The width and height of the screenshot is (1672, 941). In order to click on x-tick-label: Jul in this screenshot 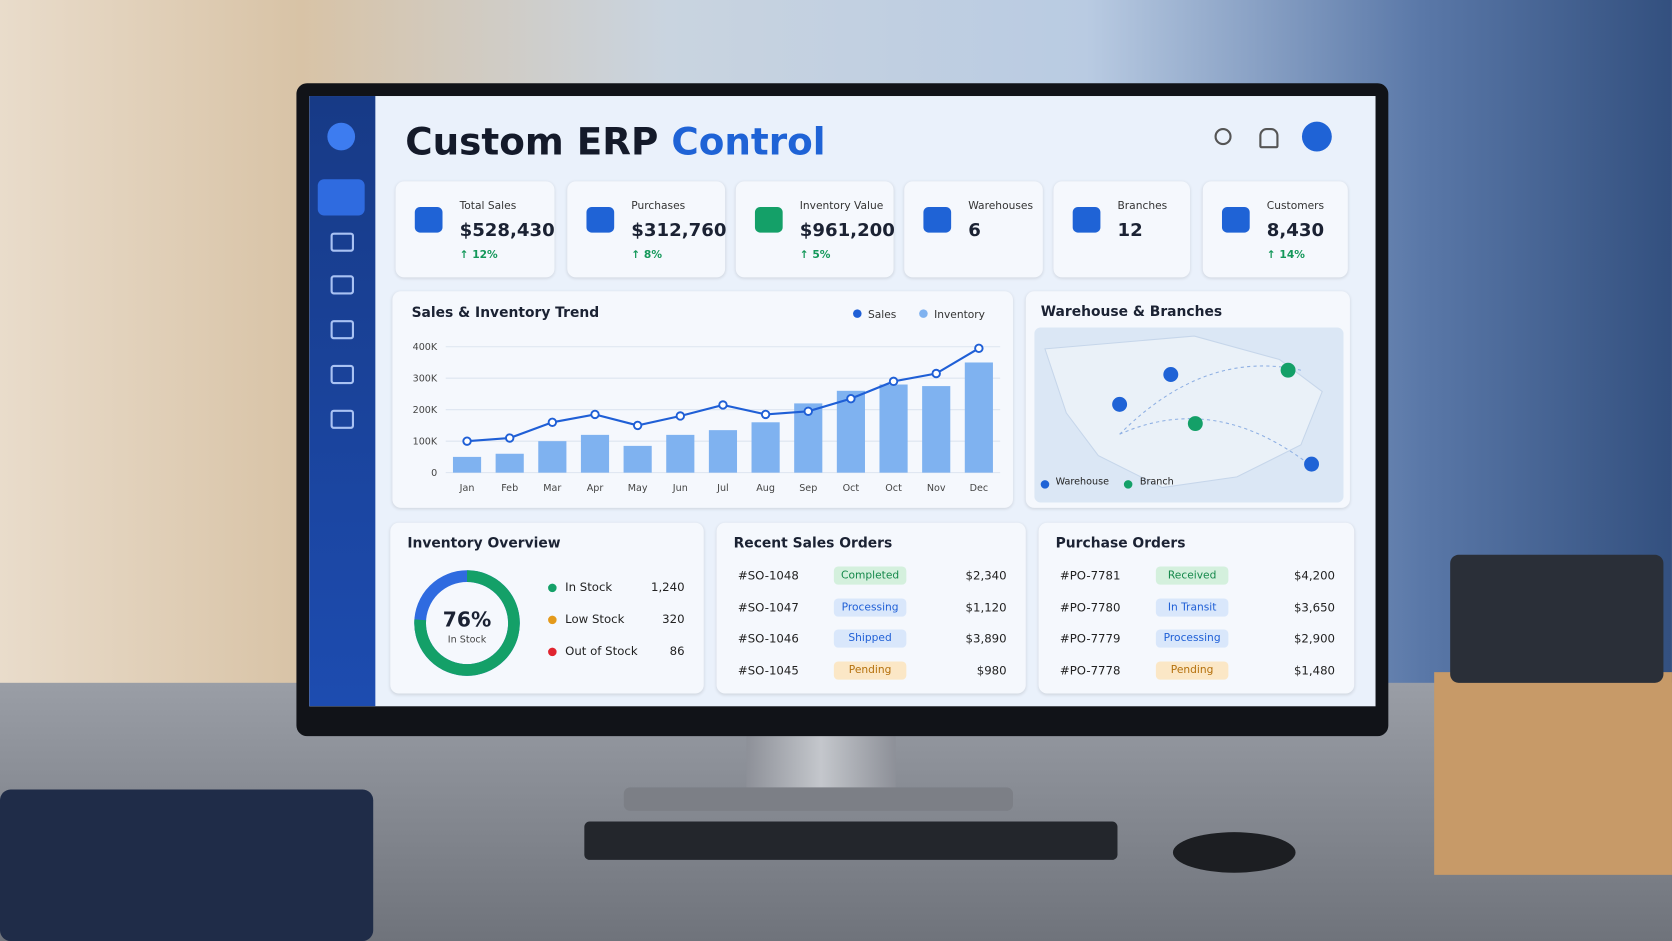, I will do `click(722, 488)`.